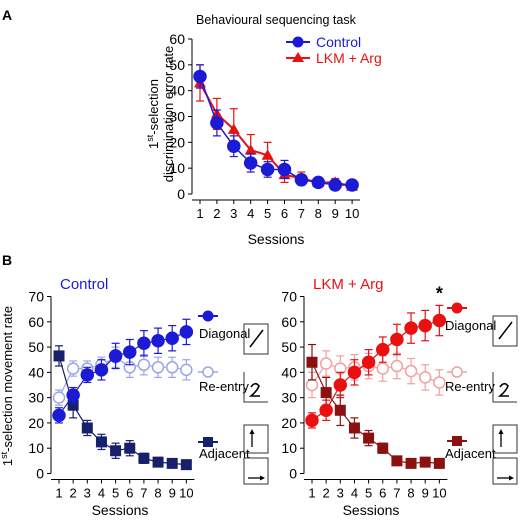 Image resolution: width=520 pixels, height=523 pixels. Describe the element at coordinates (289, 372) in the screenshot. I see `lkm-panel-y-tick-label: 40` at that location.